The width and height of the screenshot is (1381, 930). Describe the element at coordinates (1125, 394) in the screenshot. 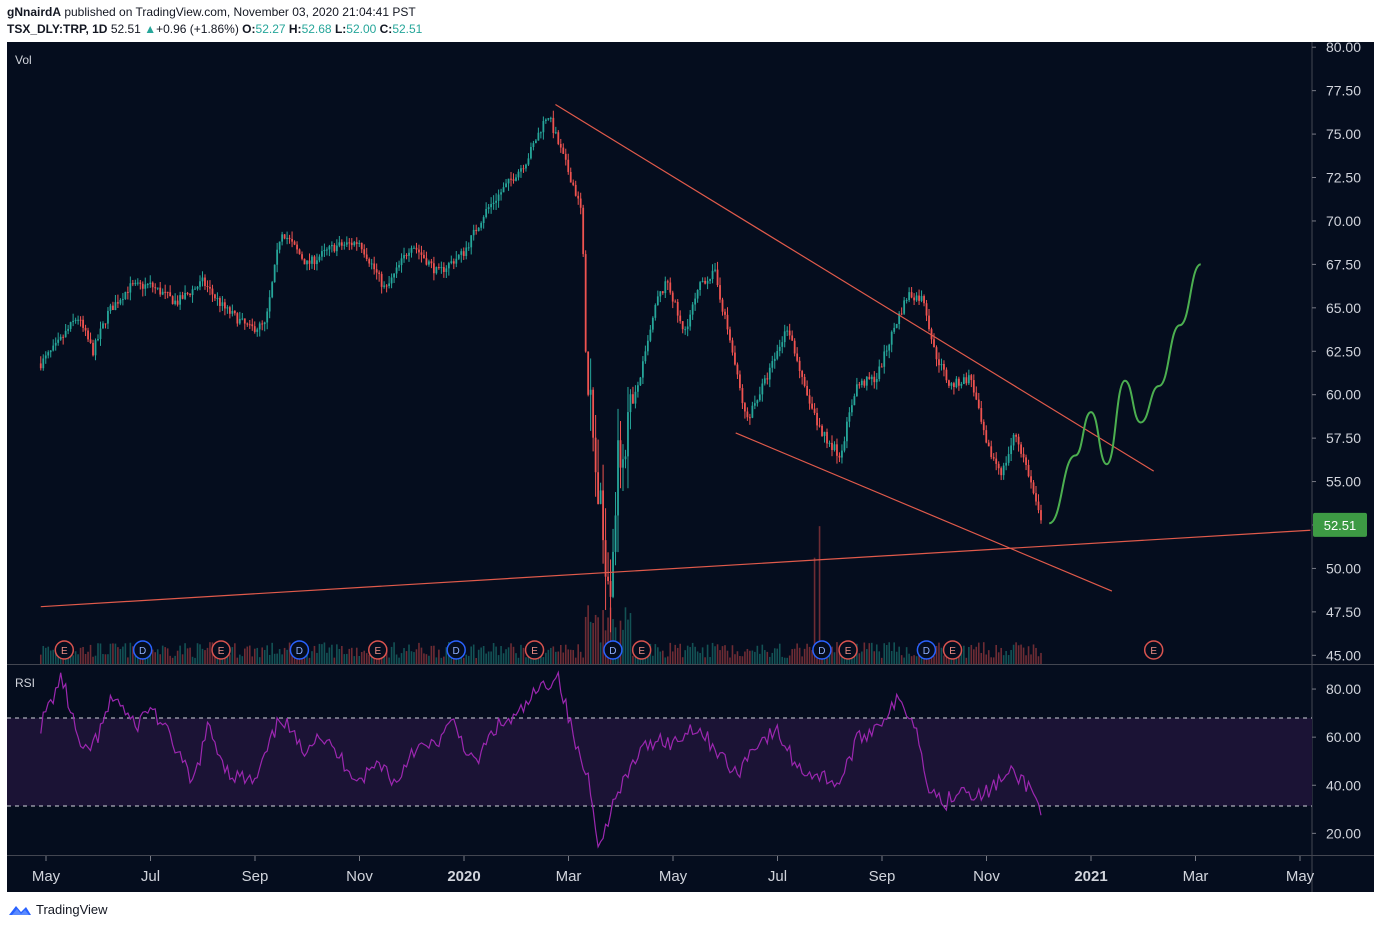

I see `projection-path` at that location.